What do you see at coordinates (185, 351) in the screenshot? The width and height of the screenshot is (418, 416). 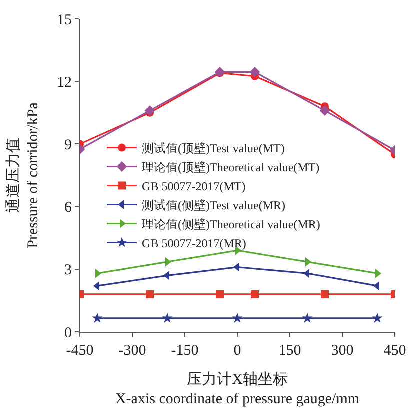 I see `x-tick-label: -150` at bounding box center [185, 351].